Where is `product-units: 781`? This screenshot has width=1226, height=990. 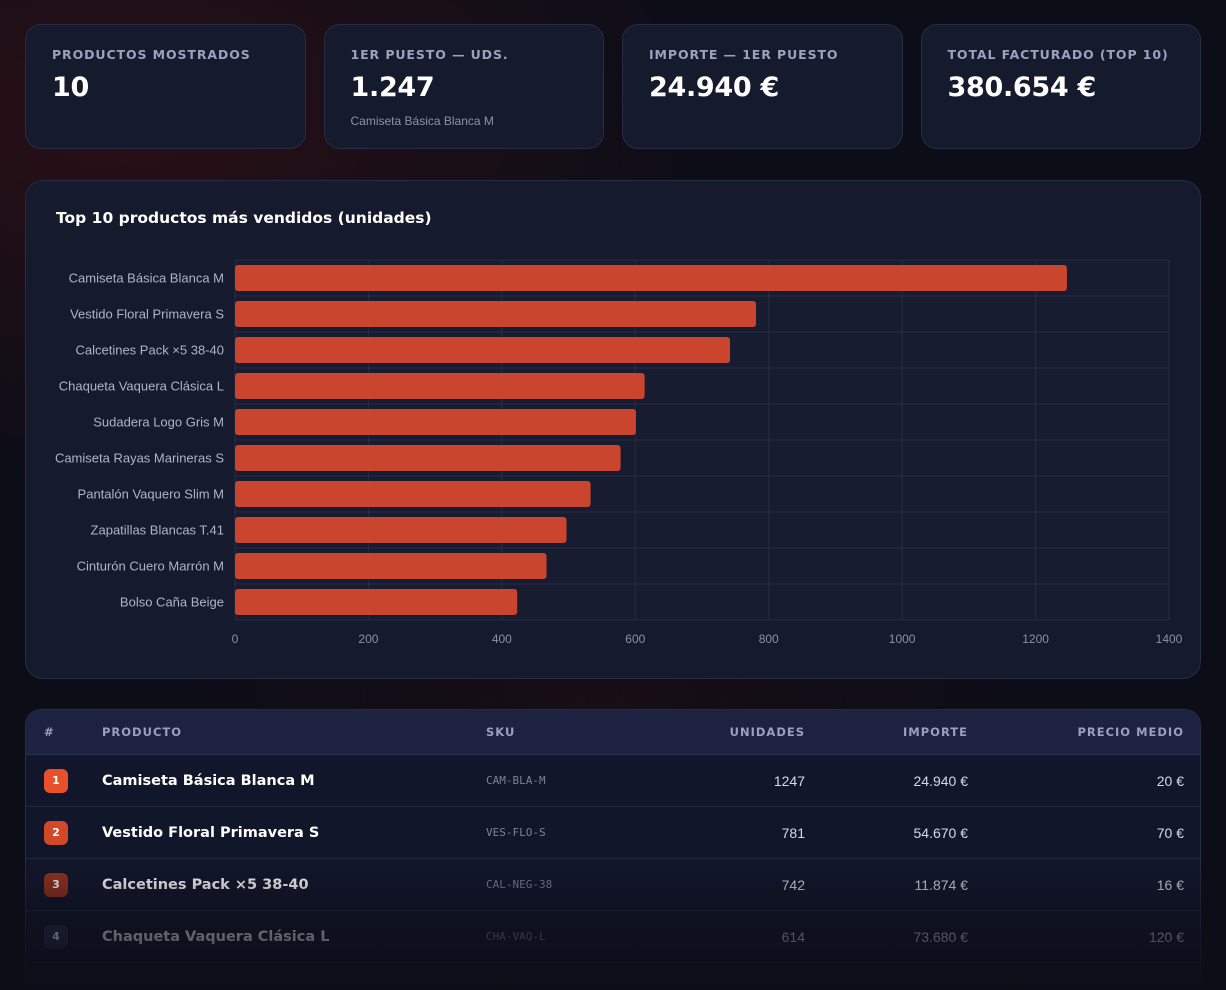 product-units: 781 is located at coordinates (793, 832).